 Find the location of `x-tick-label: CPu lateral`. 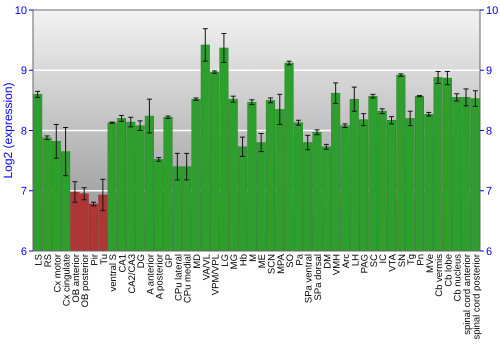

x-tick-label: CPu lateral is located at coordinates (178, 277).